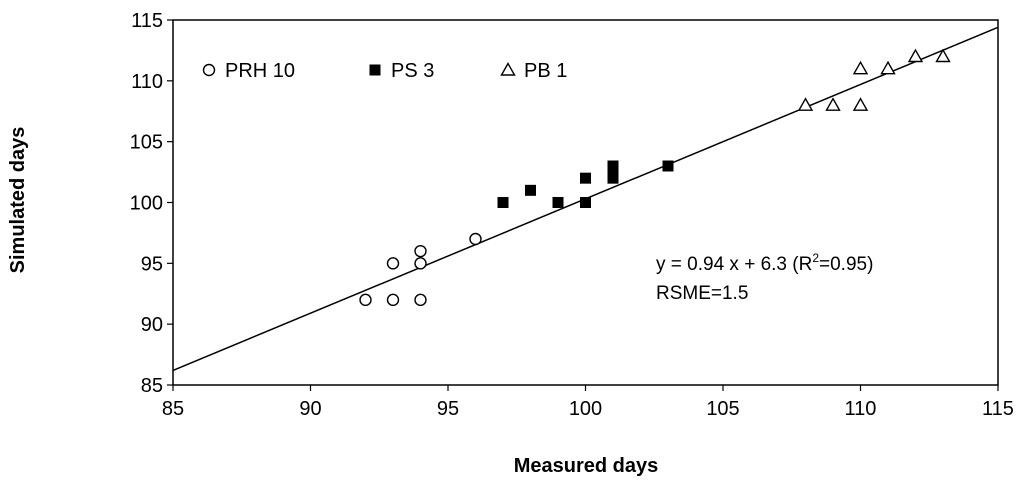  I want to click on legend-item: PB 1, so click(533, 71).